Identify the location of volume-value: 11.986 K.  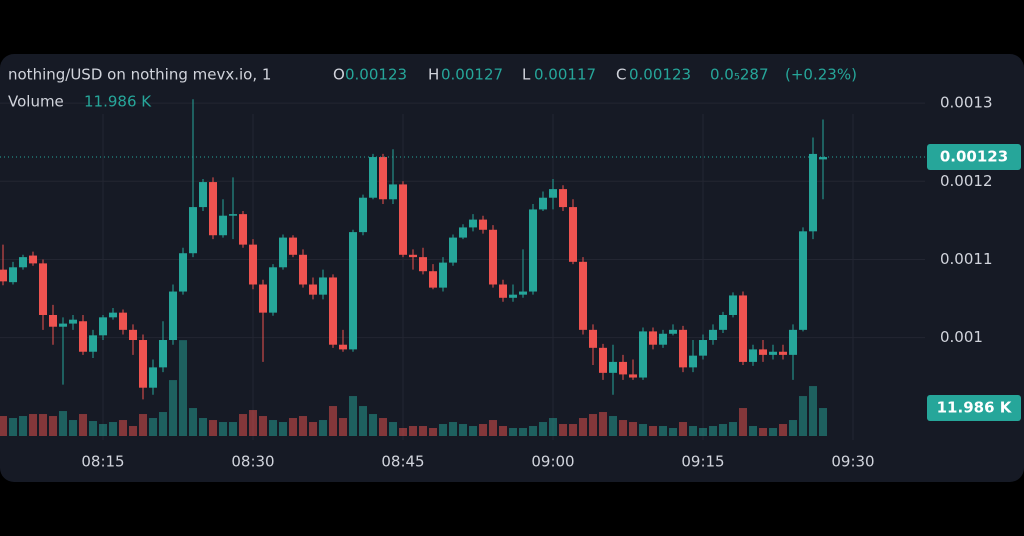
(118, 102).